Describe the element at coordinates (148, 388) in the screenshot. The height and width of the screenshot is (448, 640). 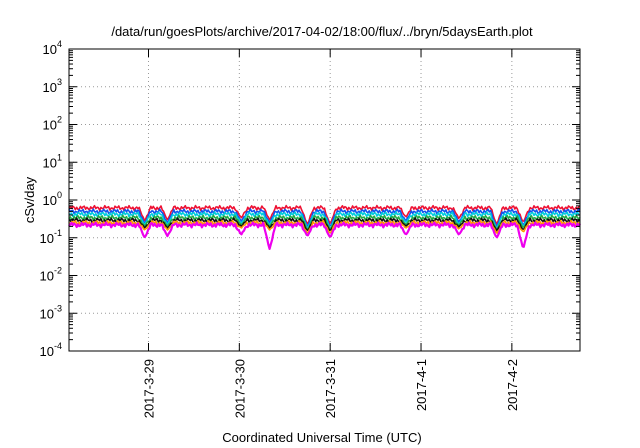
I see `x-tick-label: 2017-3-29` at that location.